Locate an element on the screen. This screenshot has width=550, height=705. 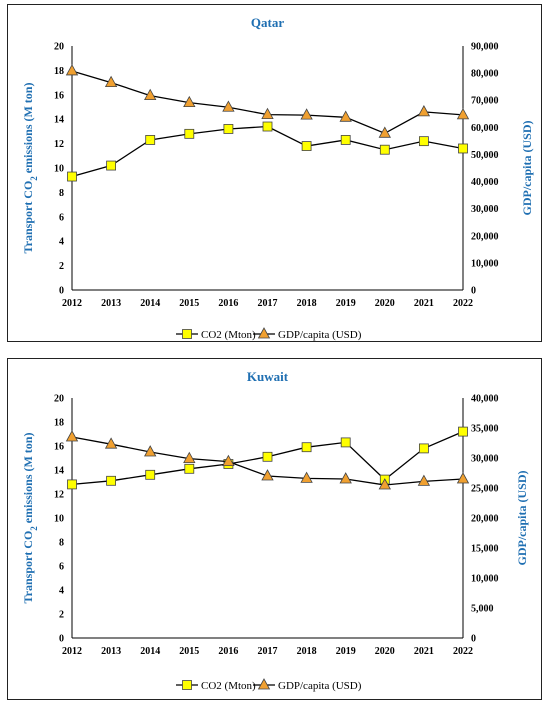
co2-legend-marker is located at coordinates (187, 685).